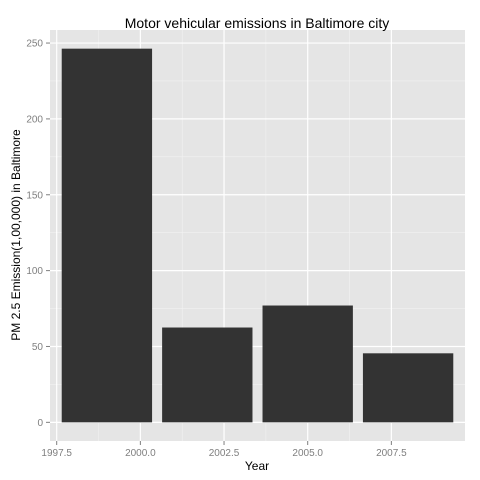 This screenshot has width=480, height=480. I want to click on y-tick-label: 100, so click(34, 271).